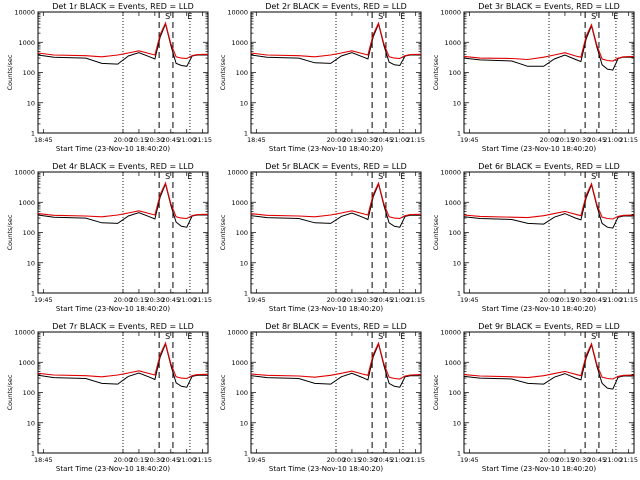 Image resolution: width=640 pixels, height=480 pixels. What do you see at coordinates (336, 6) in the screenshot?
I see `chart-title: Det 2r BLACK = Events, RED = LLD` at bounding box center [336, 6].